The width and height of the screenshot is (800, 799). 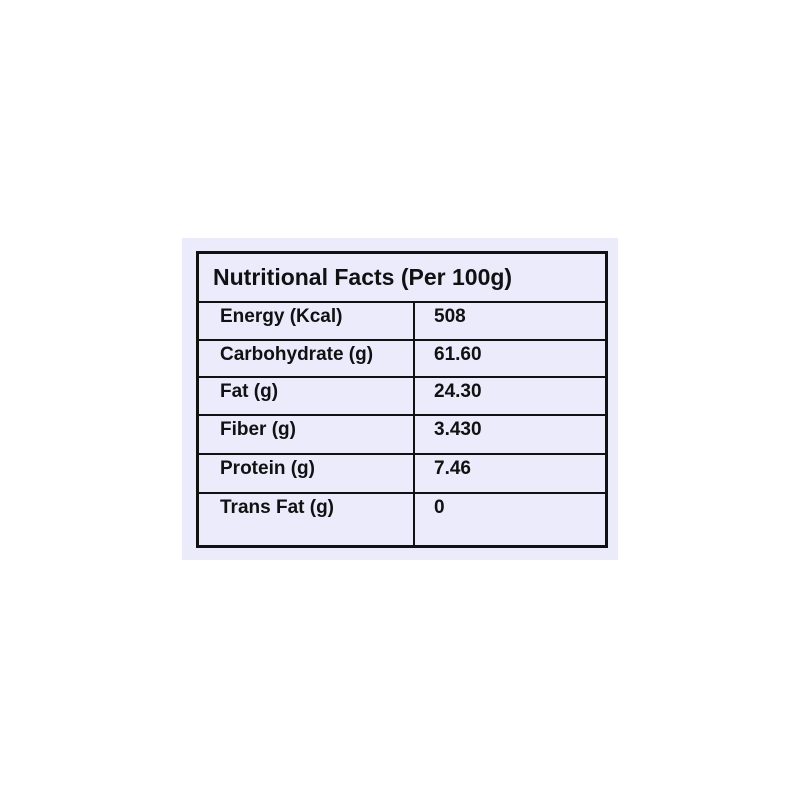 What do you see at coordinates (307, 473) in the screenshot?
I see `nutrient-label: Protein (g)` at bounding box center [307, 473].